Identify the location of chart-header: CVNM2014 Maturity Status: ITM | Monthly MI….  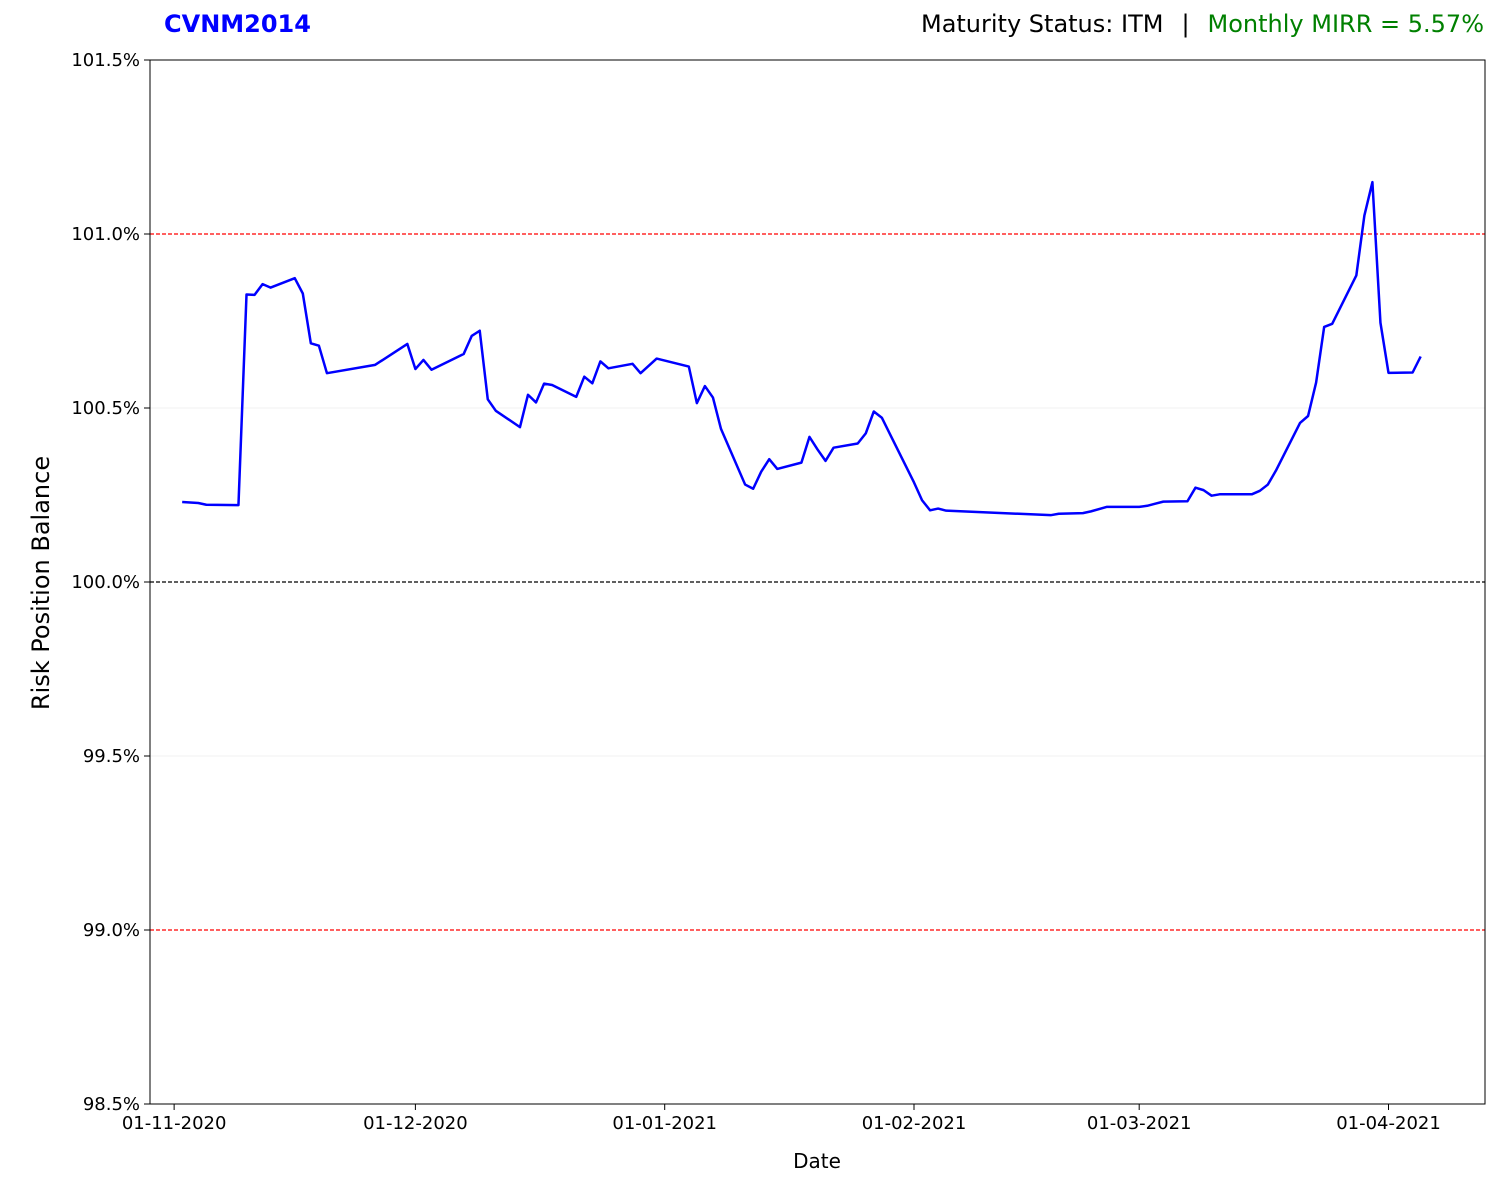
(750, 26).